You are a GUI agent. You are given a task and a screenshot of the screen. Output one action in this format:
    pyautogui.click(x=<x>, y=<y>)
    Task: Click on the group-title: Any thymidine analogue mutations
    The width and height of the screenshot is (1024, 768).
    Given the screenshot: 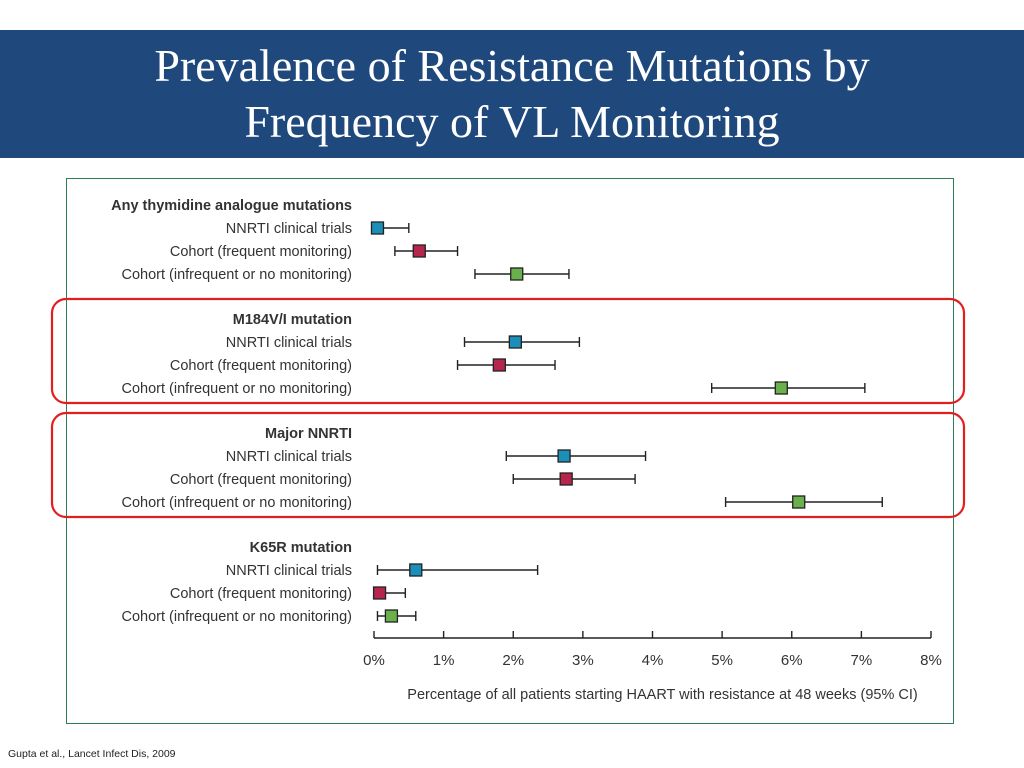 What is the action you would take?
    pyautogui.click(x=231, y=206)
    